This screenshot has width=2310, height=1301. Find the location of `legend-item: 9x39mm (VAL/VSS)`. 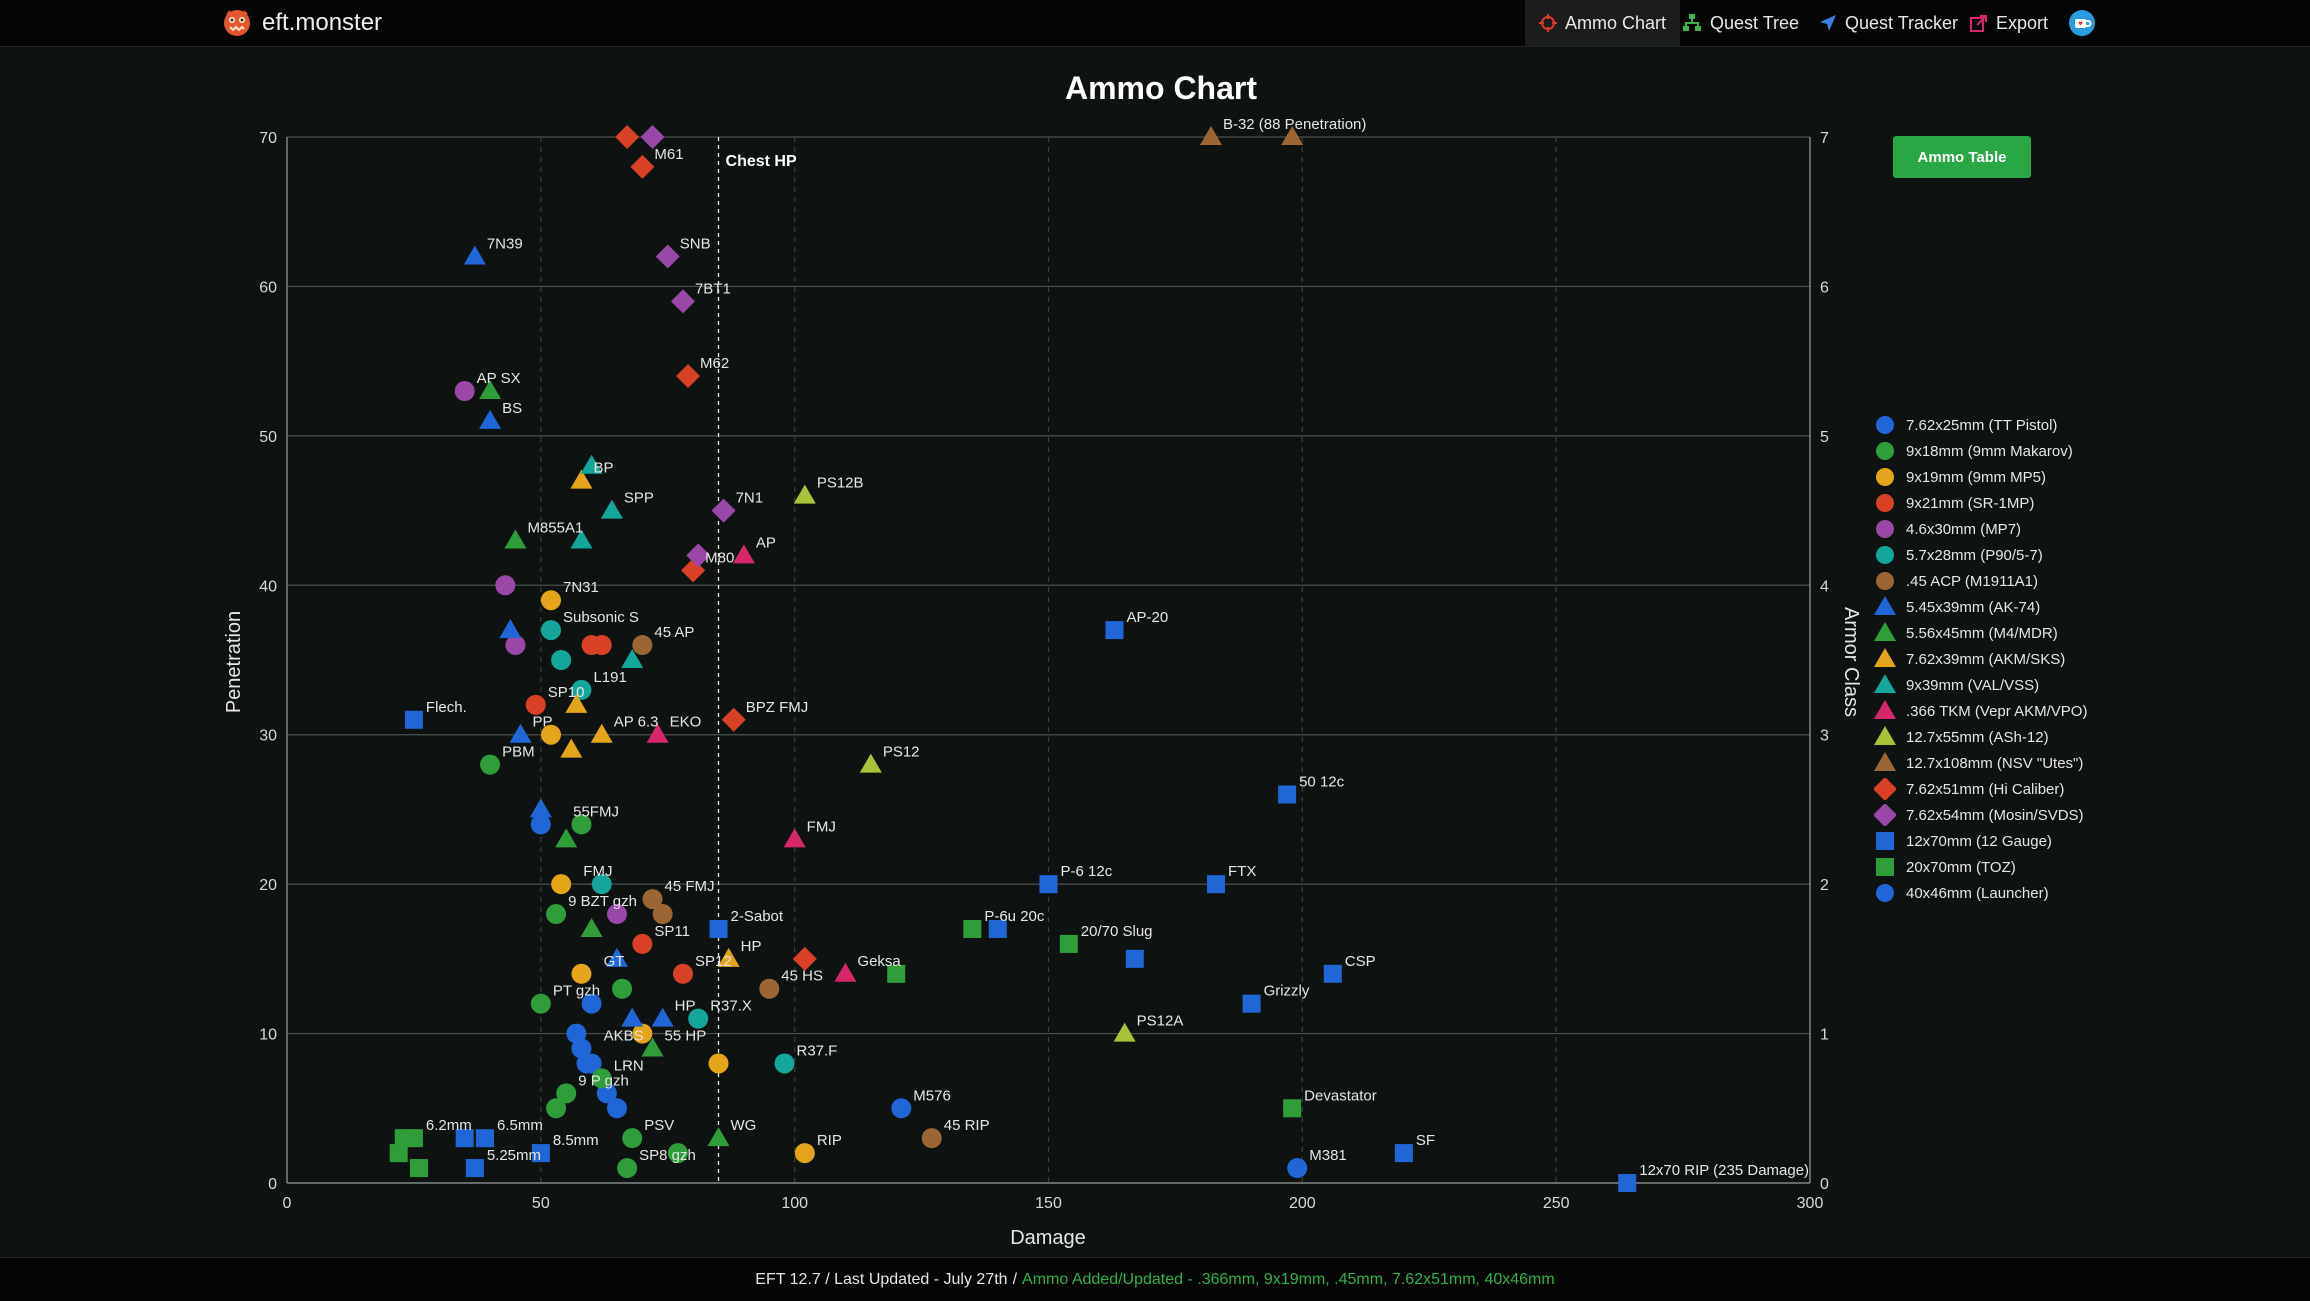

legend-item: 9x39mm (VAL/VSS) is located at coordinates (1980, 685).